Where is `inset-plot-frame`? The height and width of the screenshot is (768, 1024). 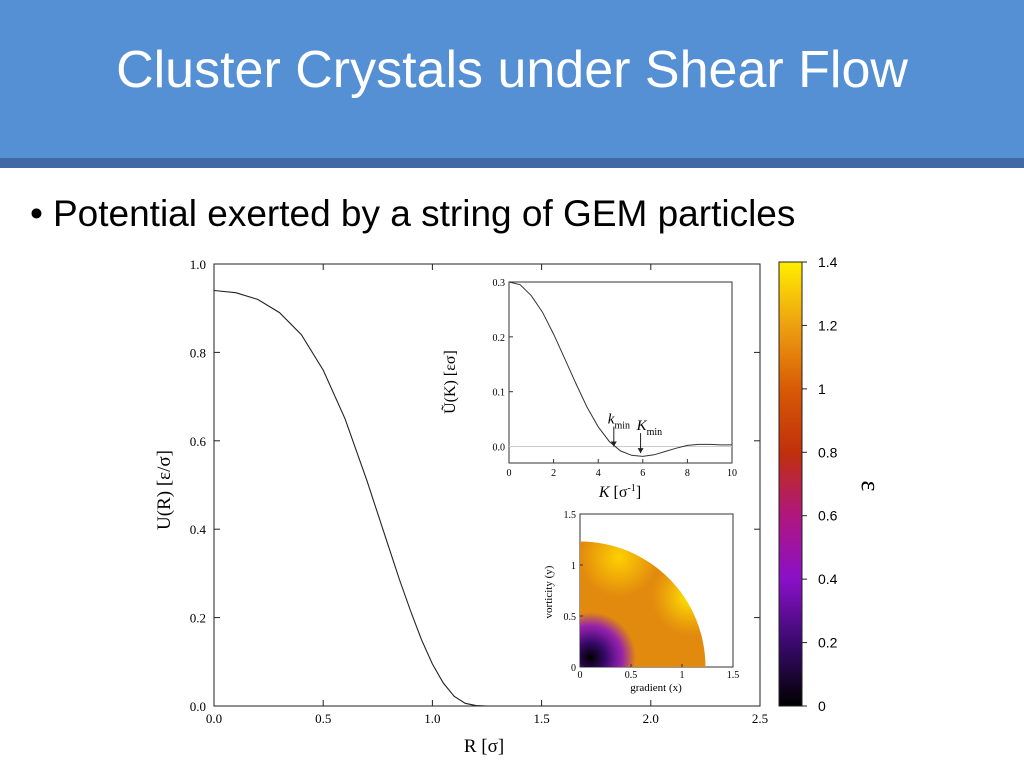 inset-plot-frame is located at coordinates (620, 372).